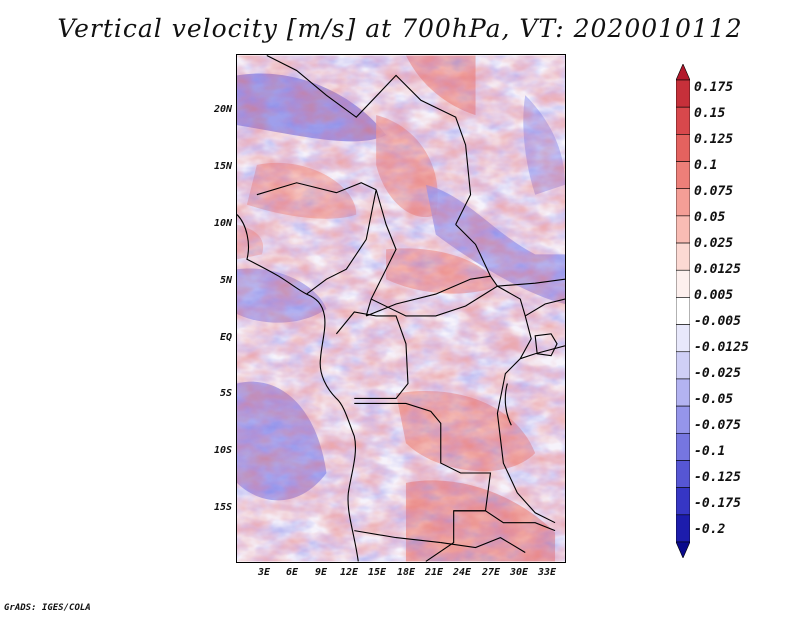 The image size is (800, 618). I want to click on lon-label-27e: 27E, so click(491, 572).